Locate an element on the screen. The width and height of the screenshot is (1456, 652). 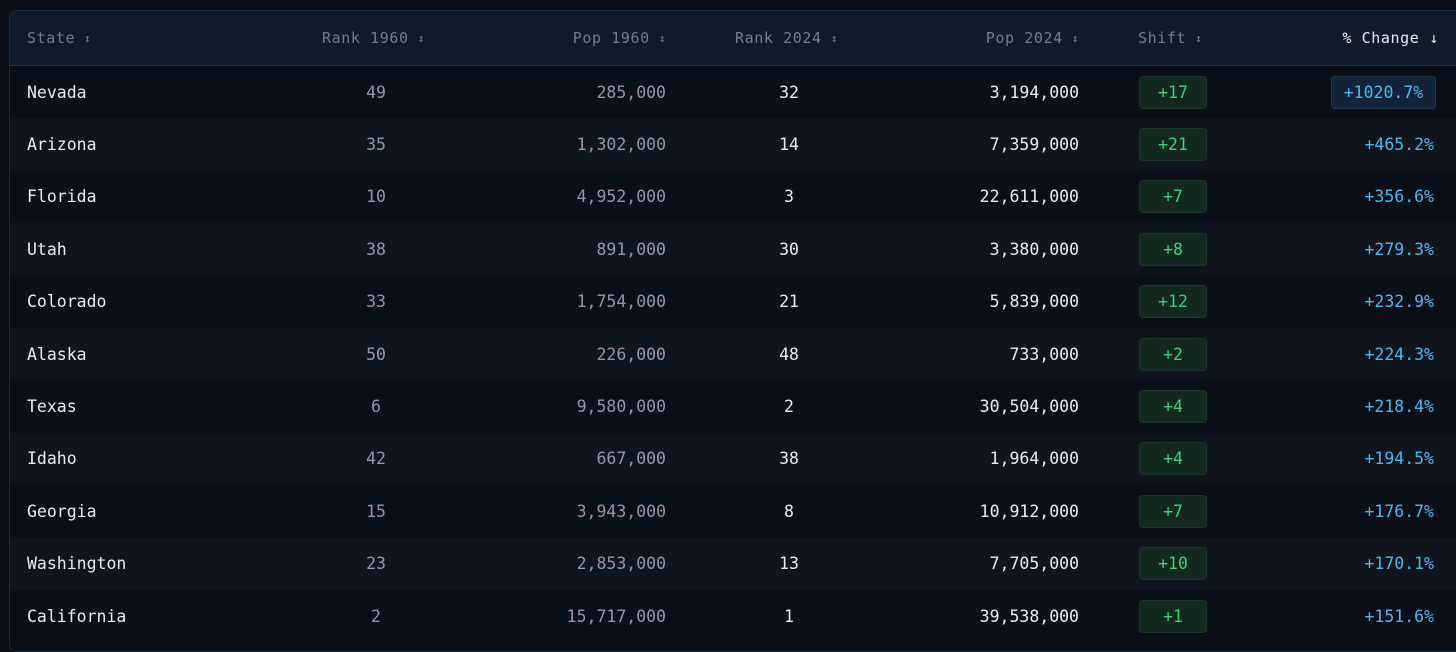
shift-badge: +10 is located at coordinates (1173, 564).